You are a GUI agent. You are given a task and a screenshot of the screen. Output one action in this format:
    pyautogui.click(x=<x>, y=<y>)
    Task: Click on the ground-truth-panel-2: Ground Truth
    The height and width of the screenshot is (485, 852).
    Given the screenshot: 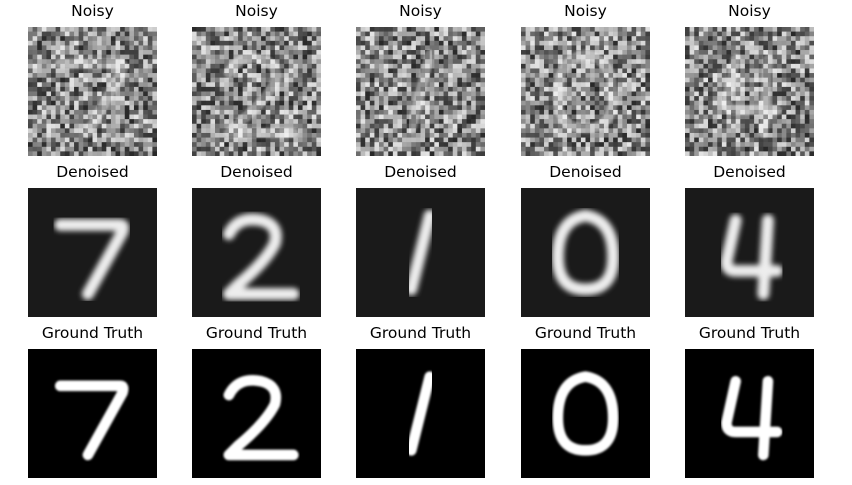 What is the action you would take?
    pyautogui.click(x=256, y=402)
    